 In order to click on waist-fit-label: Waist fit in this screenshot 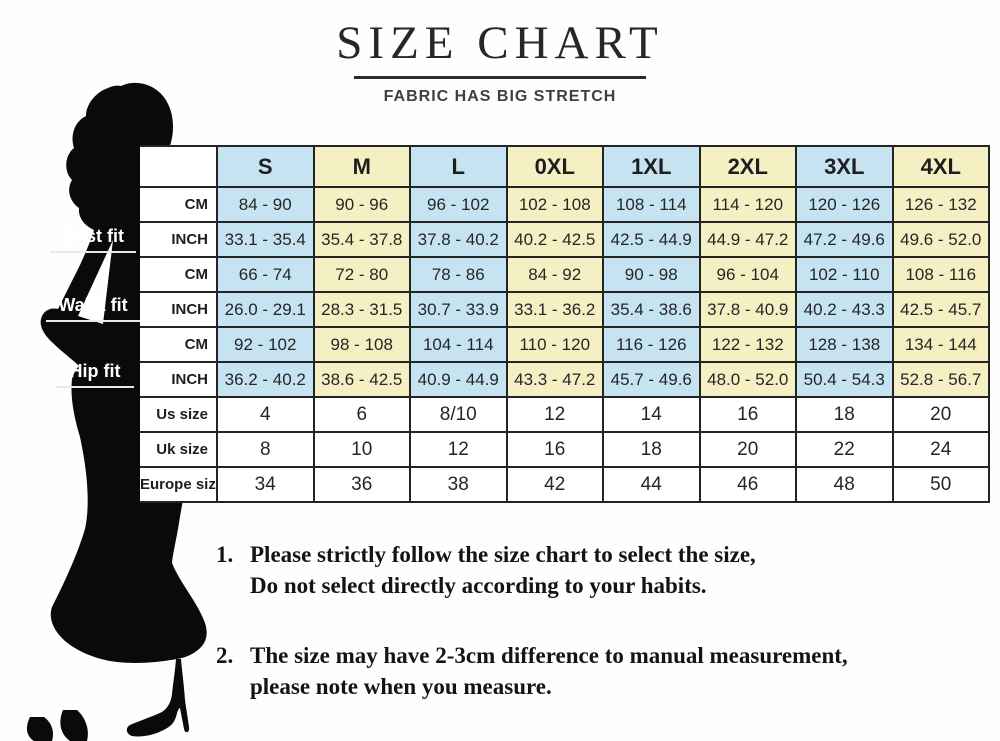, I will do `click(93, 308)`.